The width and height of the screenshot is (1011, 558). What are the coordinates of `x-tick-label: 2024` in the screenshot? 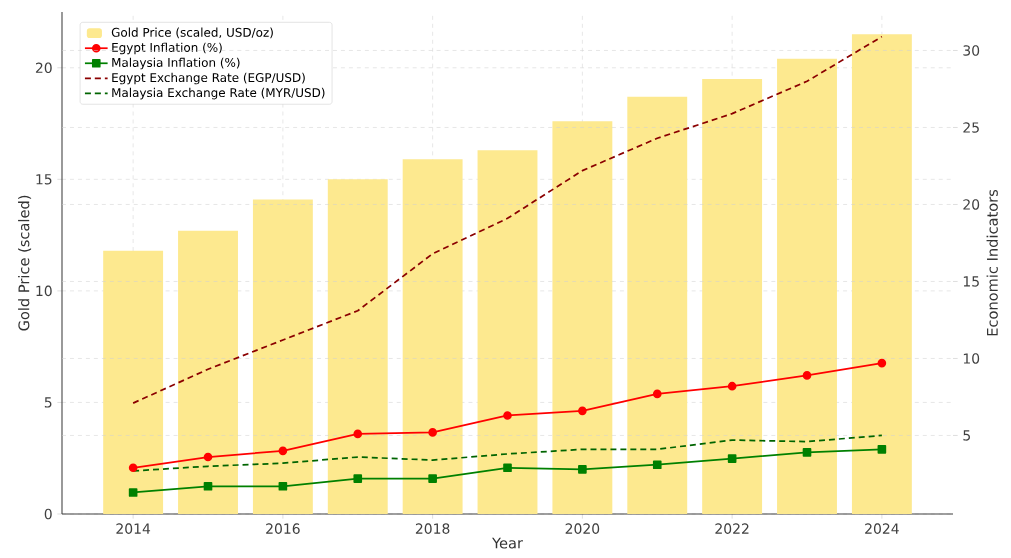 It's located at (882, 528).